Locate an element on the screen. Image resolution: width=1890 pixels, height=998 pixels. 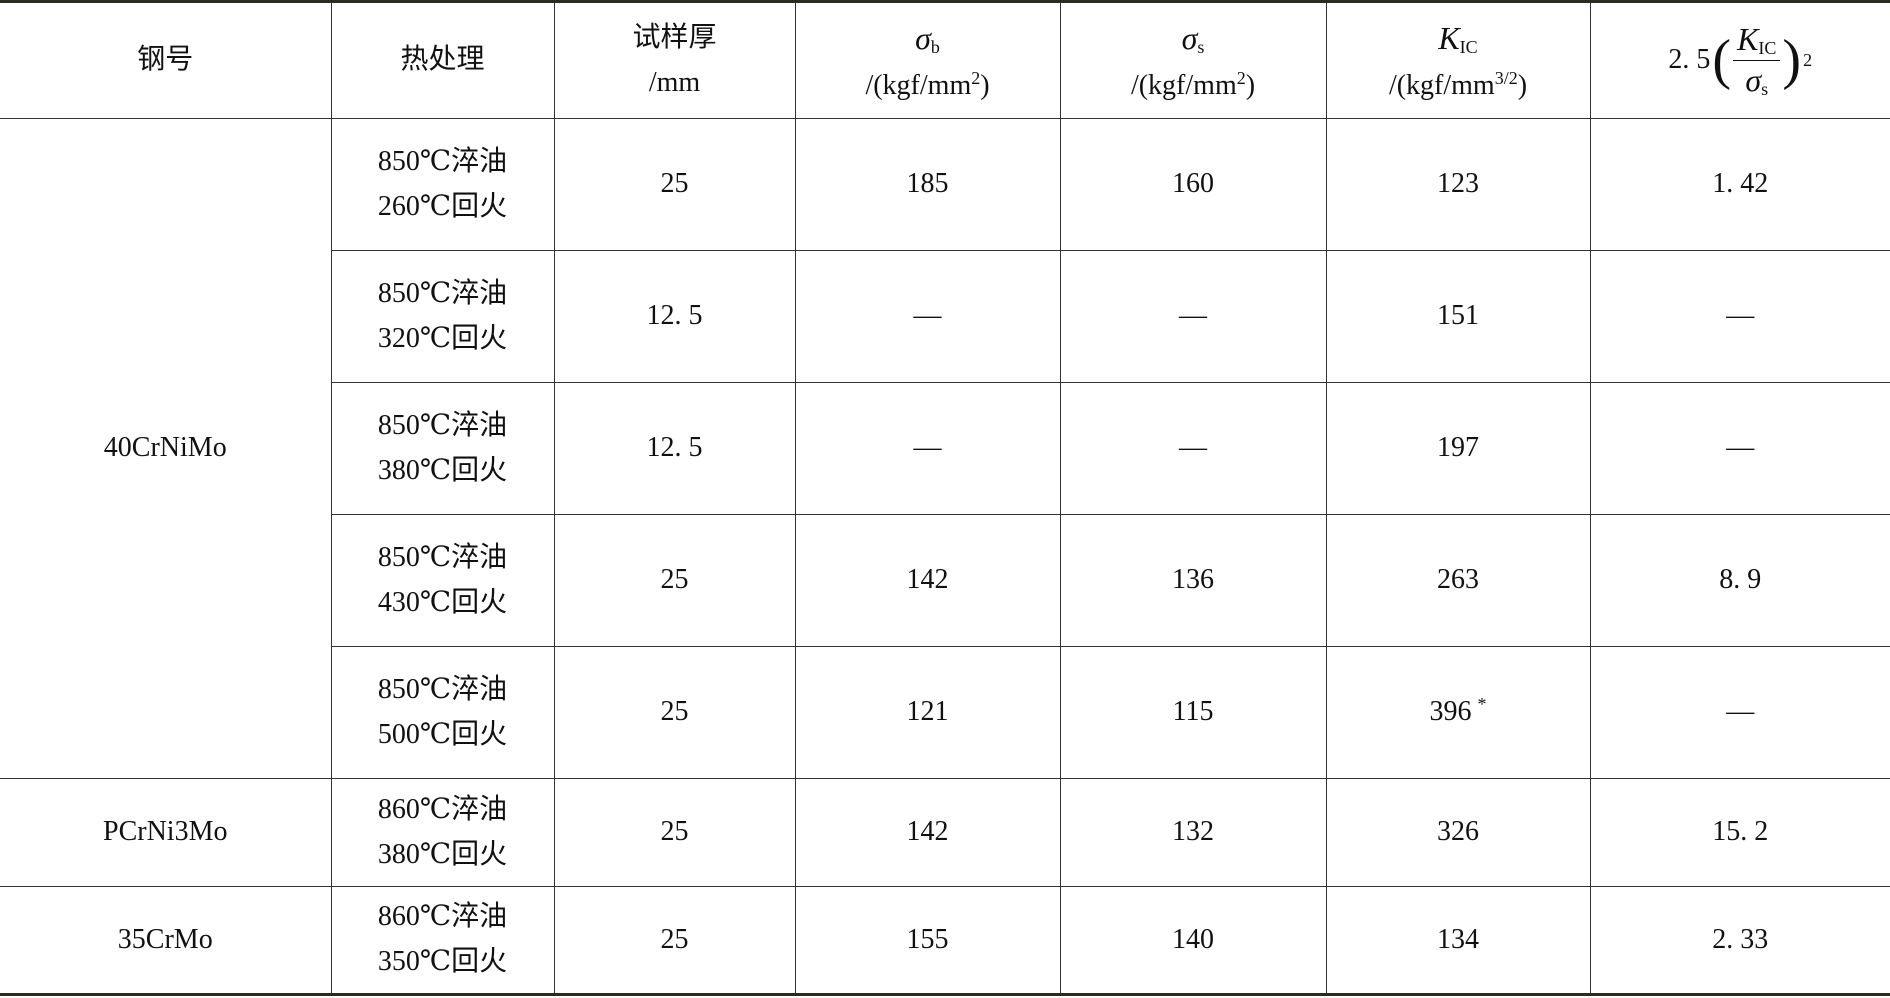
cell-sigma-b: 185 is located at coordinates (927, 184).